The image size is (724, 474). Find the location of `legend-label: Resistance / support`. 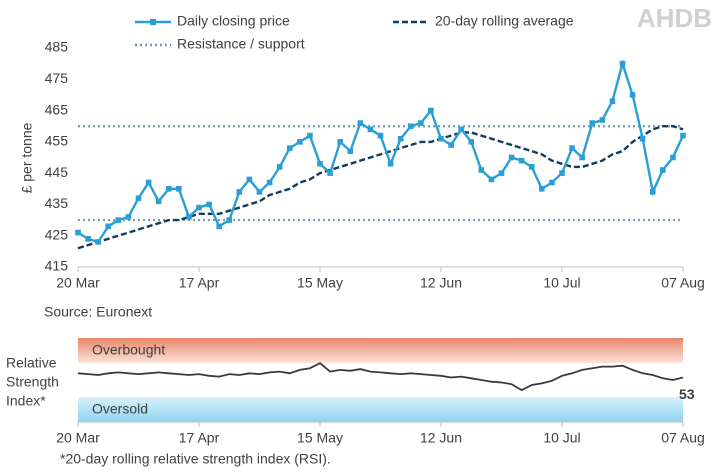

legend-label: Resistance / support is located at coordinates (241, 44).